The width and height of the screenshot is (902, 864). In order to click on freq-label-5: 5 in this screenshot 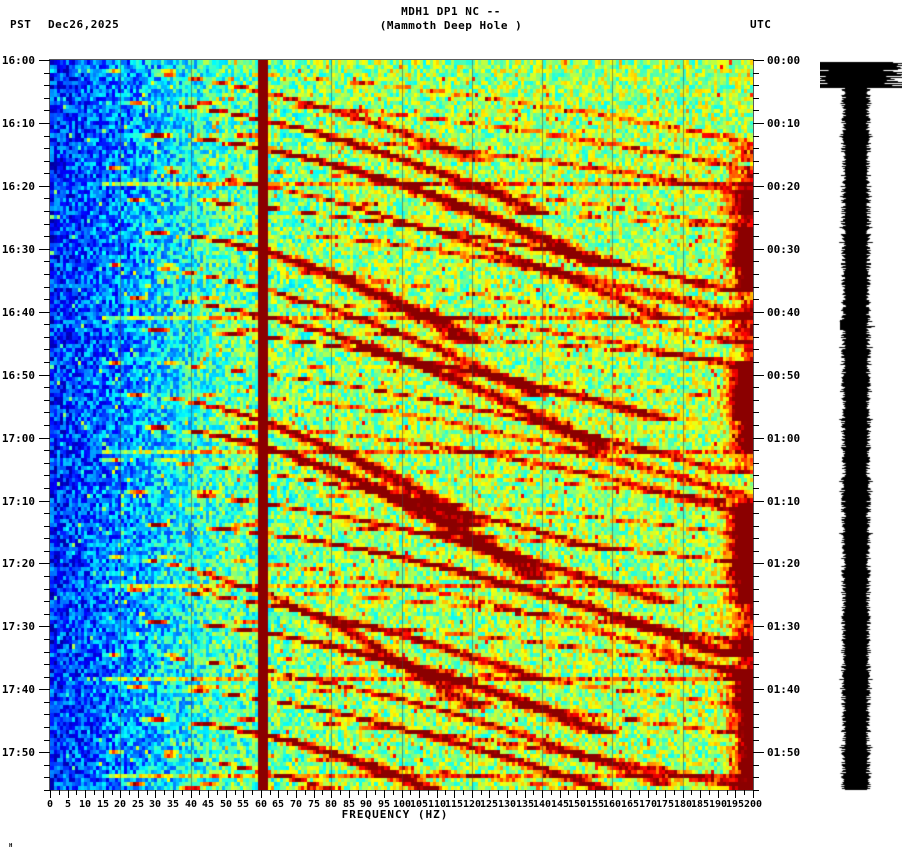, I will do `click(68, 804)`.